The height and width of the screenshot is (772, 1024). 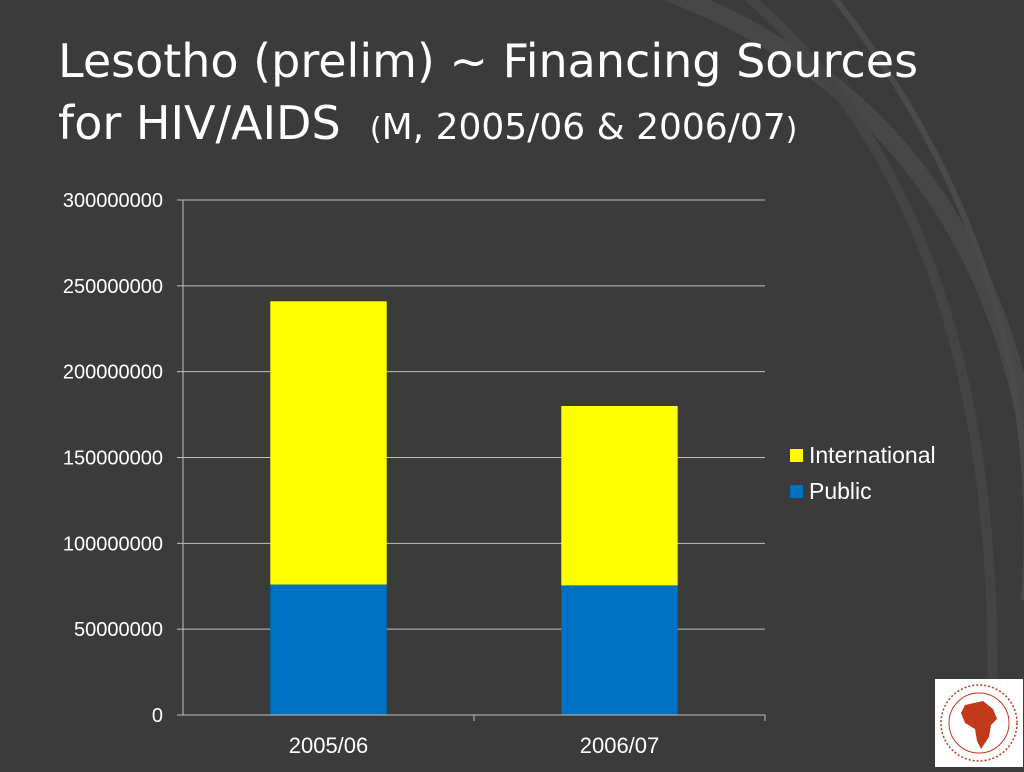 What do you see at coordinates (375, 129) in the screenshot?
I see `title-paren-open: (` at bounding box center [375, 129].